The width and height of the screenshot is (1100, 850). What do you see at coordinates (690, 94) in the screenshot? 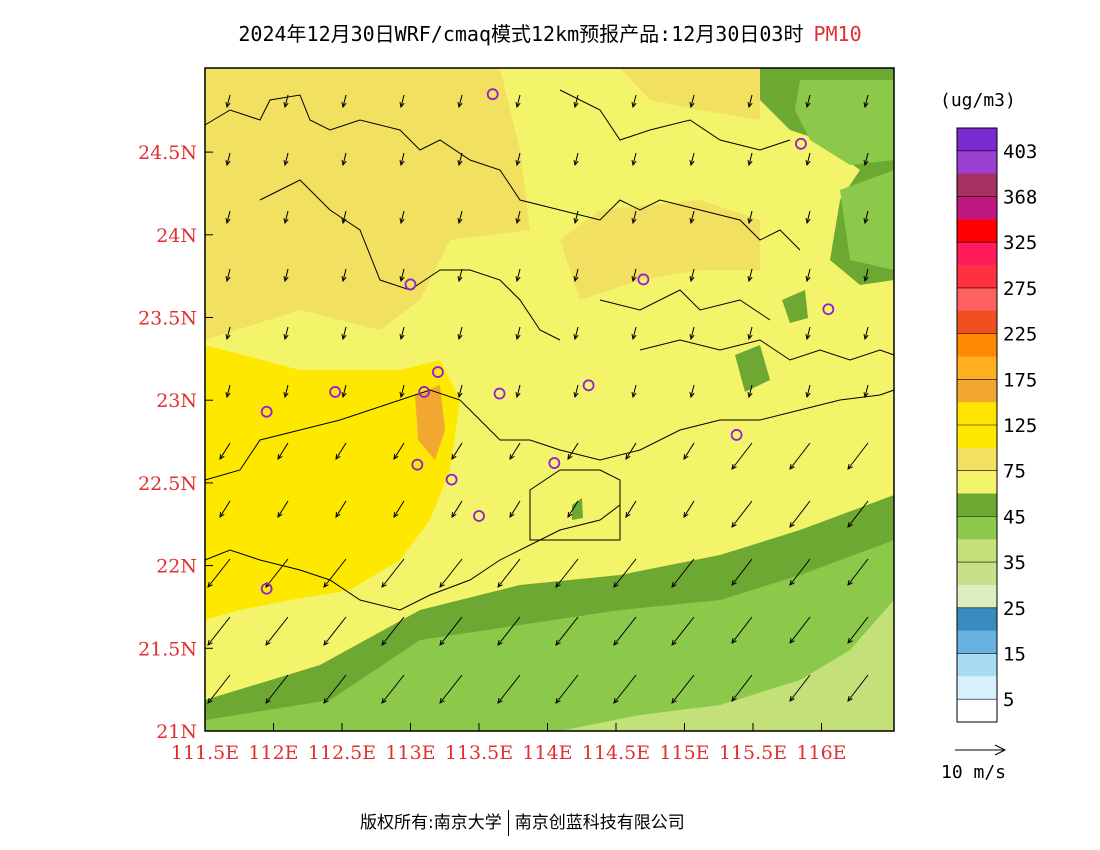
I see `field-zone-100-north` at bounding box center [690, 94].